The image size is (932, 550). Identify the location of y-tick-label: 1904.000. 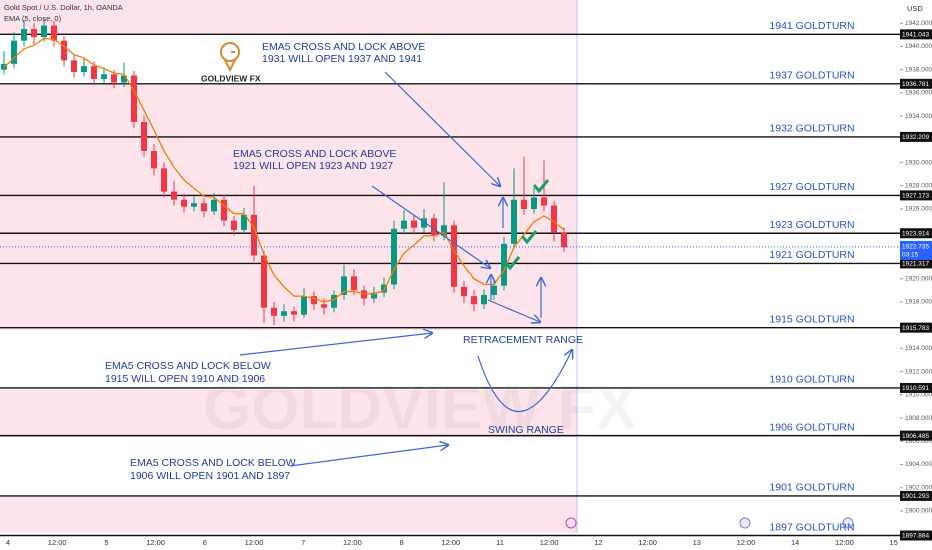
(918, 464).